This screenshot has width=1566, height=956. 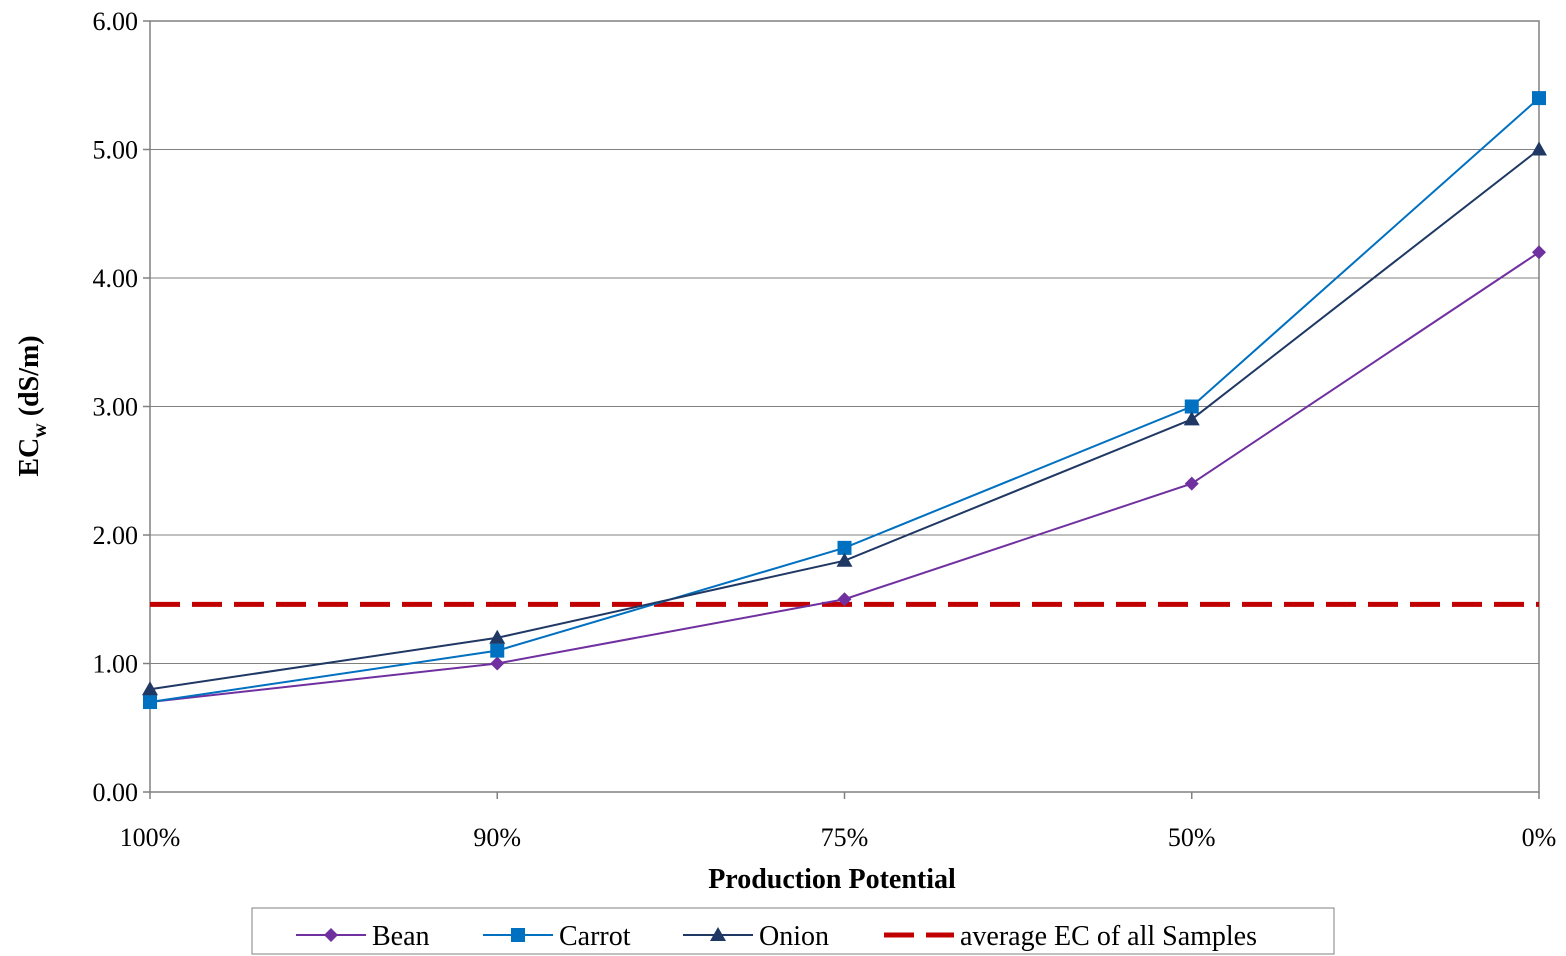 I want to click on x-tick-label: 50%, so click(x=1192, y=837).